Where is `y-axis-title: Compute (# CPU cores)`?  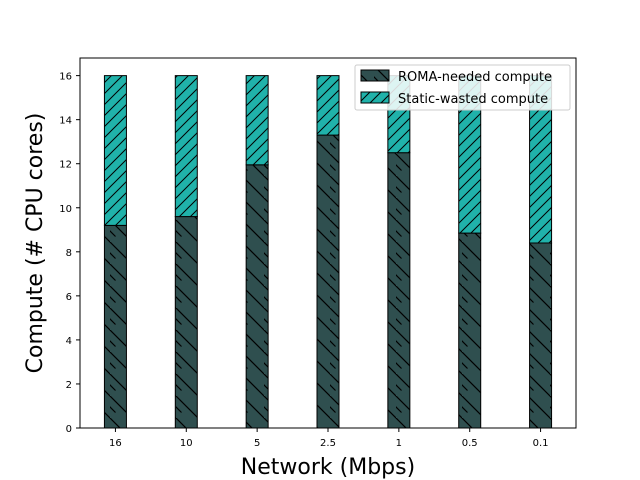
y-axis-title: Compute (# CPU cores) is located at coordinates (35, 243).